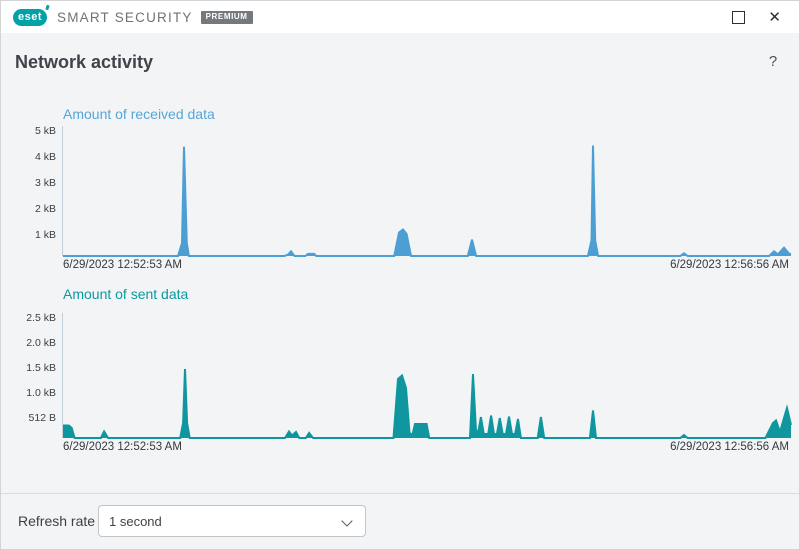 The height and width of the screenshot is (550, 800). Describe the element at coordinates (126, 294) in the screenshot. I see `sent-chart-title: Amount of sent data` at that location.